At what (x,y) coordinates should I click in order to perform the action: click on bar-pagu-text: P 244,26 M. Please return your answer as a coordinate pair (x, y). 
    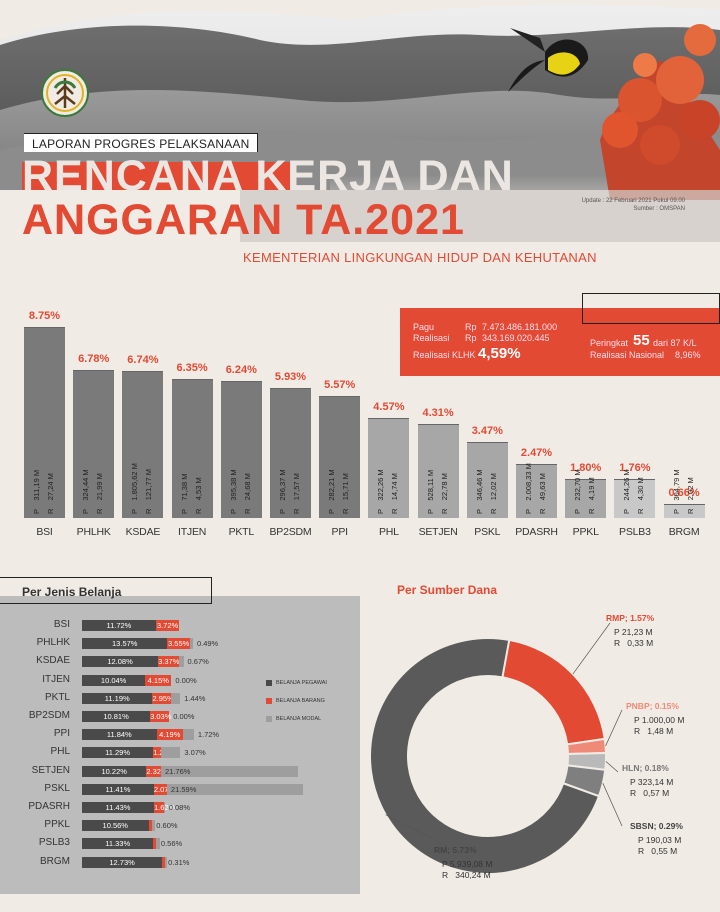
    Looking at the image, I should click on (626, 491).